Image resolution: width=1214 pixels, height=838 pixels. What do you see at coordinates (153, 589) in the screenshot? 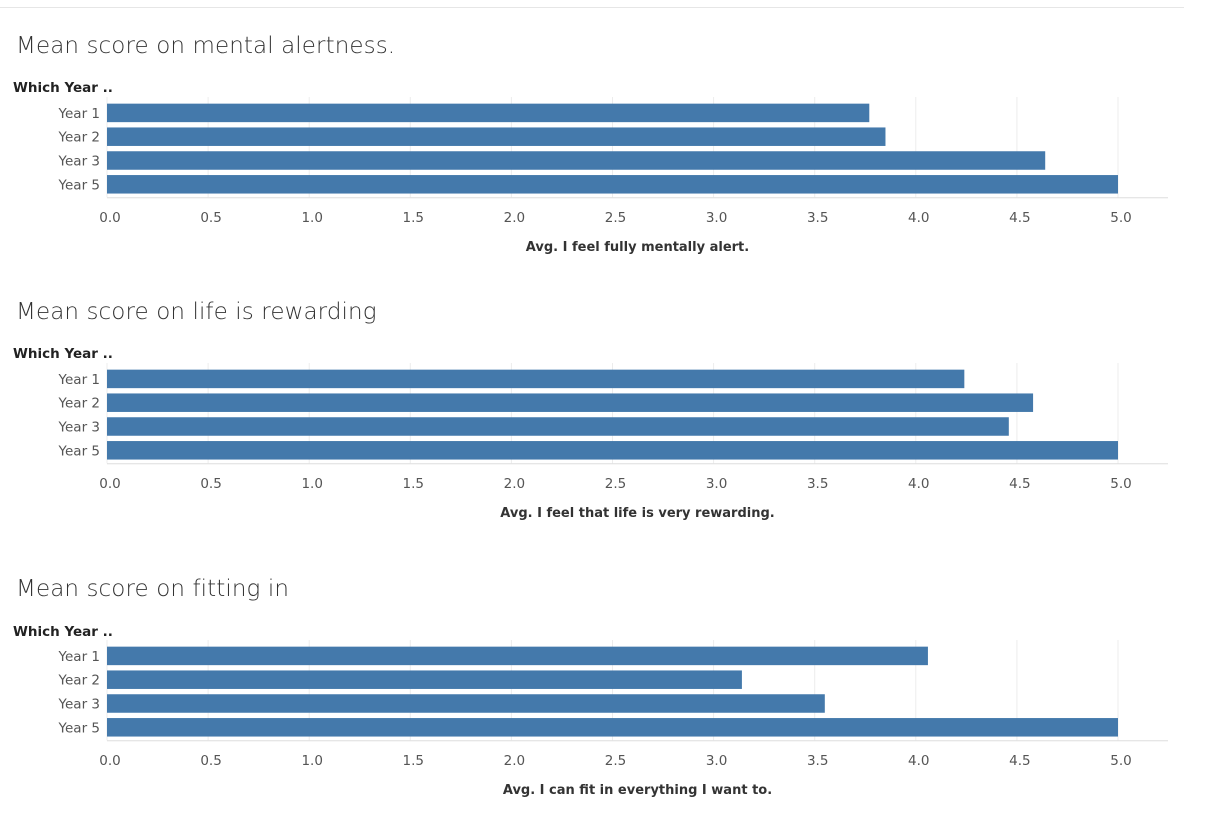
I see `chart-title: Mean score on fitting in` at bounding box center [153, 589].